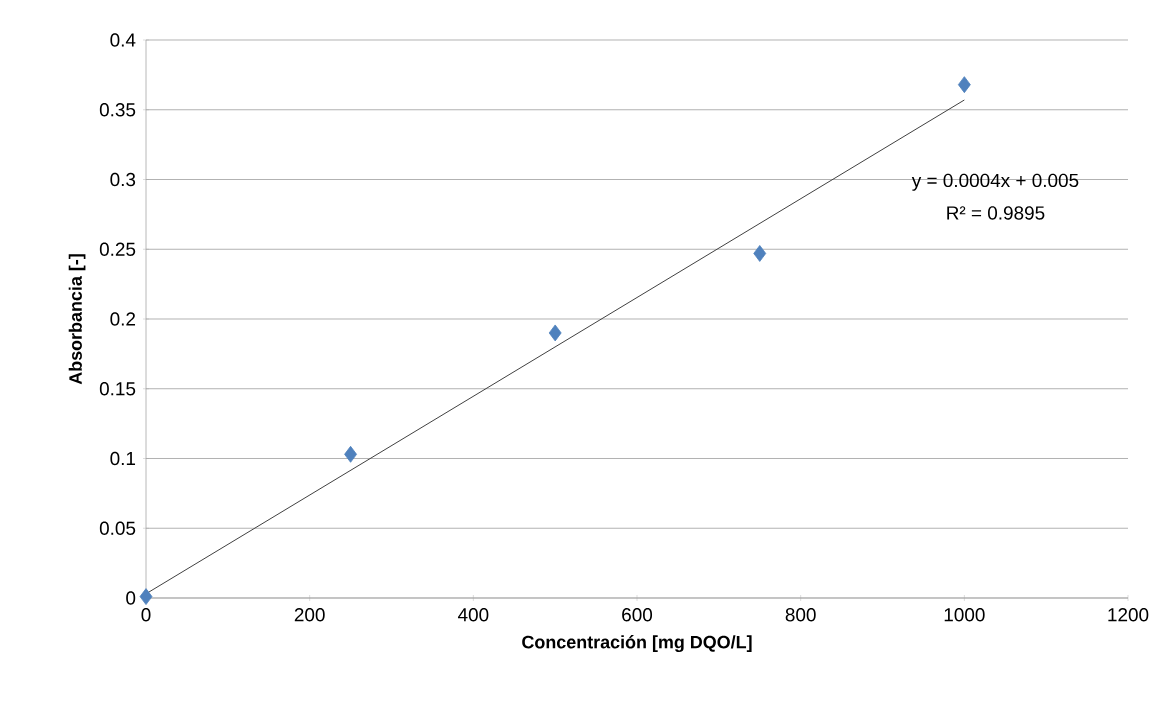 The height and width of the screenshot is (706, 1172). Describe the element at coordinates (77, 319) in the screenshot. I see `y-axis-title: Absorbancia [-]` at that location.